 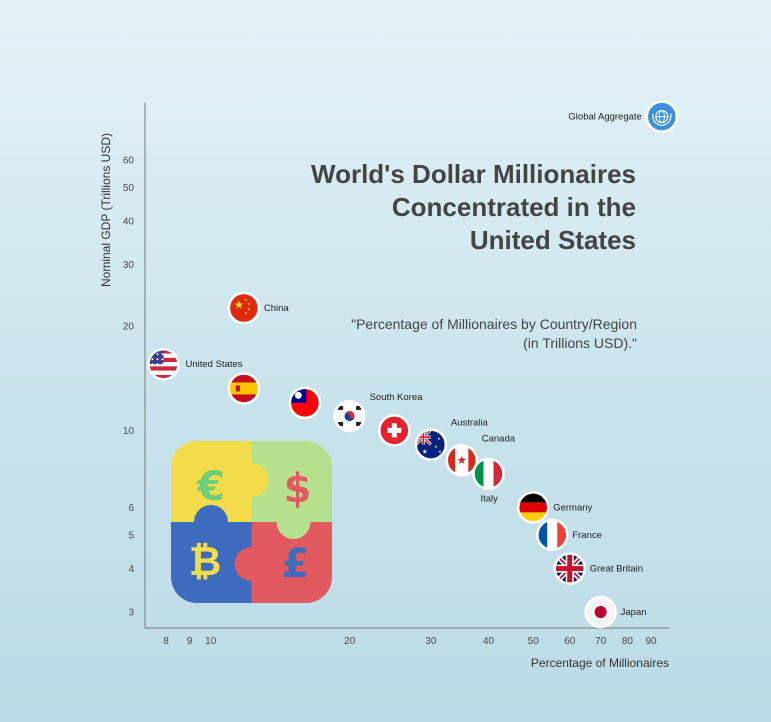 What do you see at coordinates (534, 641) in the screenshot?
I see `x-tick-label: 50` at bounding box center [534, 641].